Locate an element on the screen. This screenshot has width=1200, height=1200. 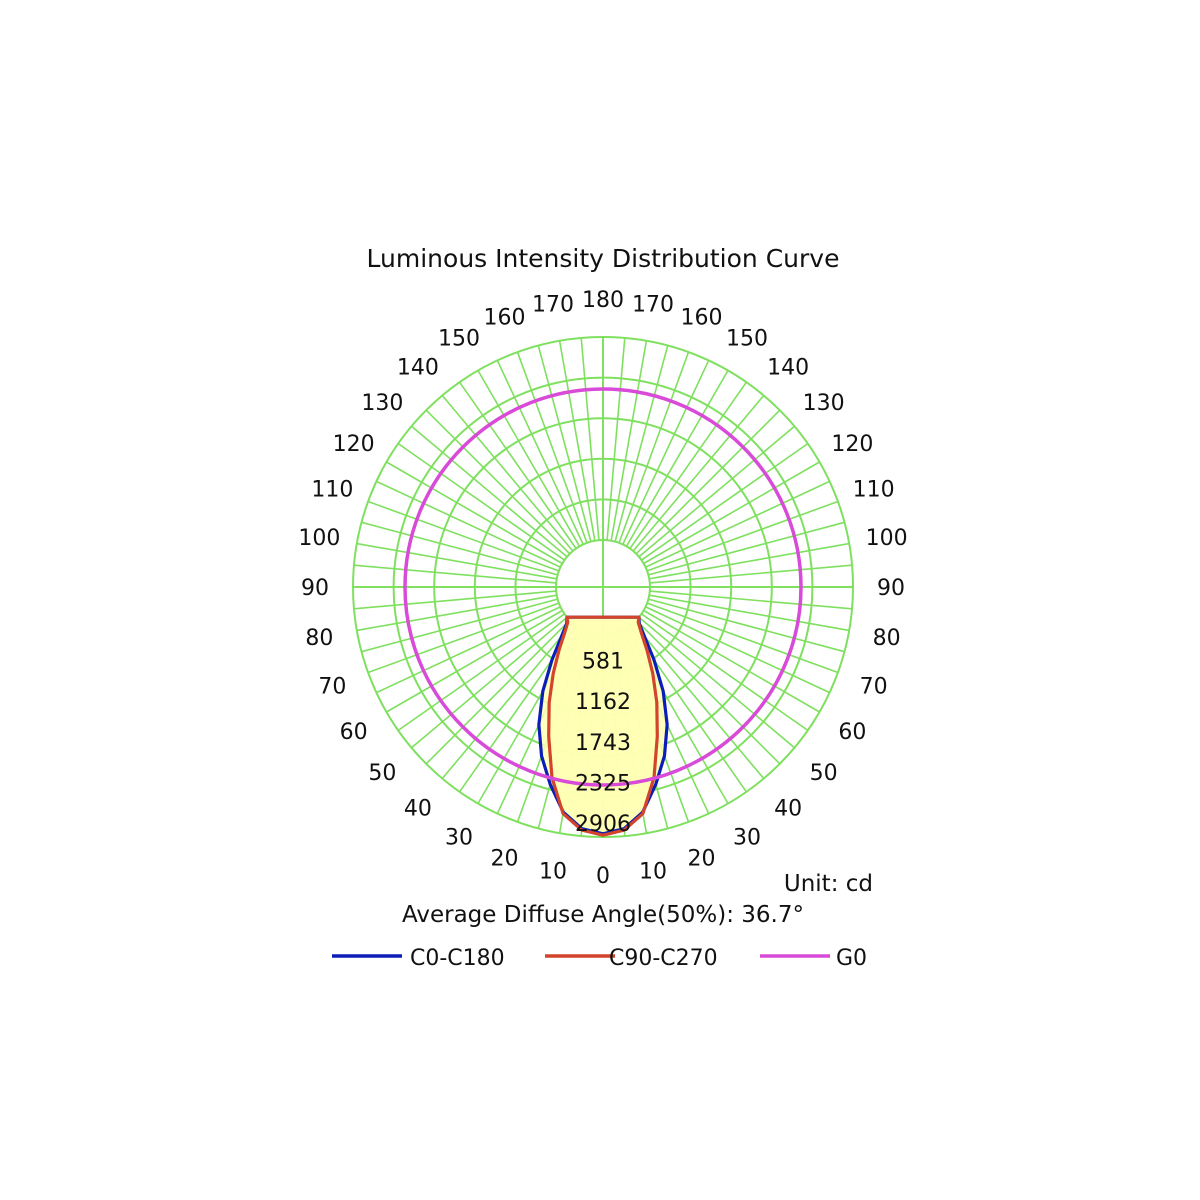
radial-tick-label: 581 is located at coordinates (603, 662).